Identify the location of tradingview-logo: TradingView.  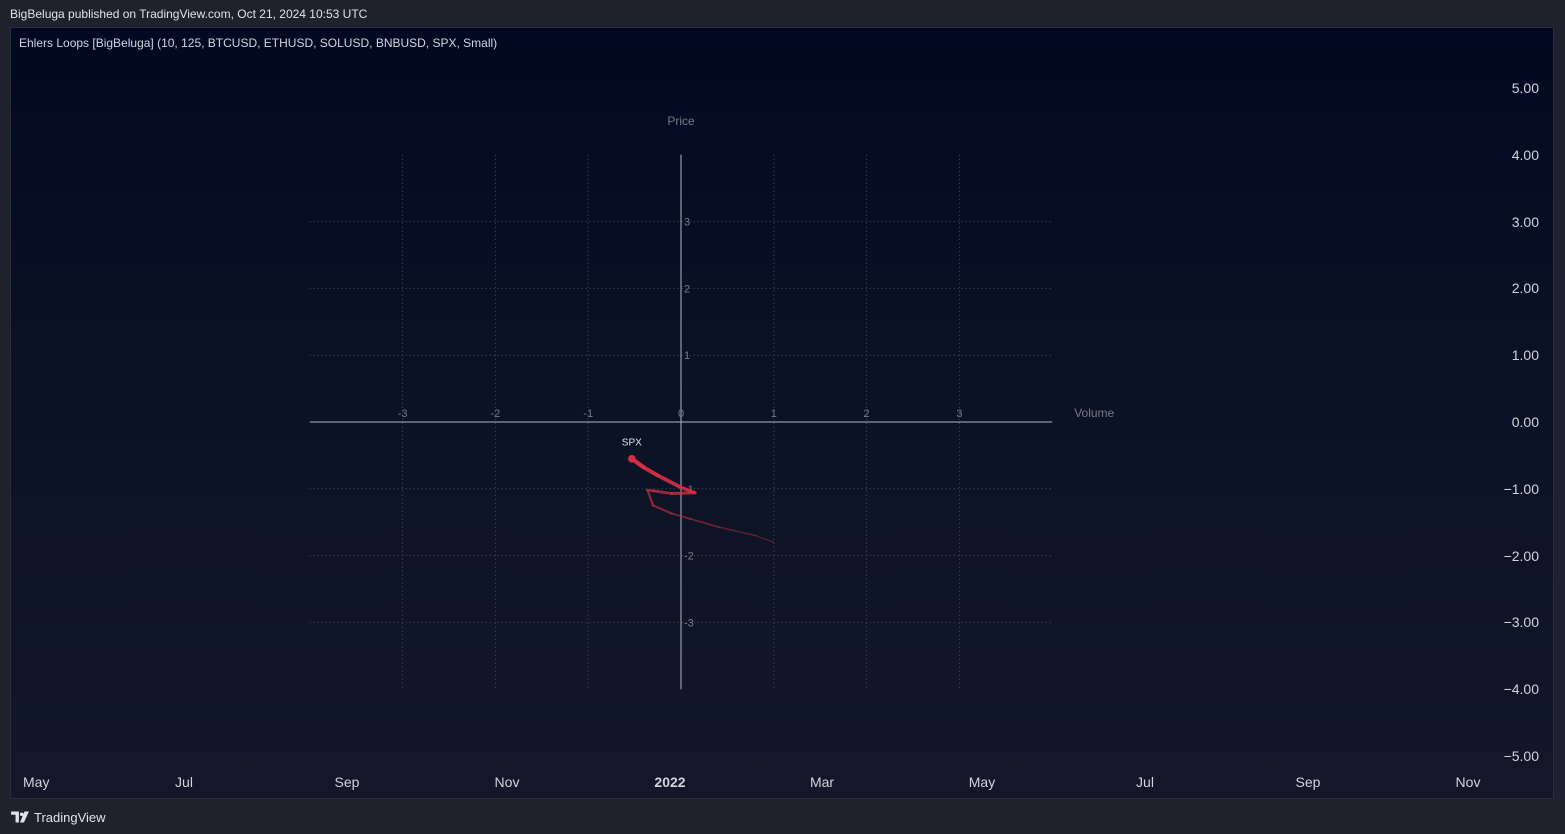
(58, 817).